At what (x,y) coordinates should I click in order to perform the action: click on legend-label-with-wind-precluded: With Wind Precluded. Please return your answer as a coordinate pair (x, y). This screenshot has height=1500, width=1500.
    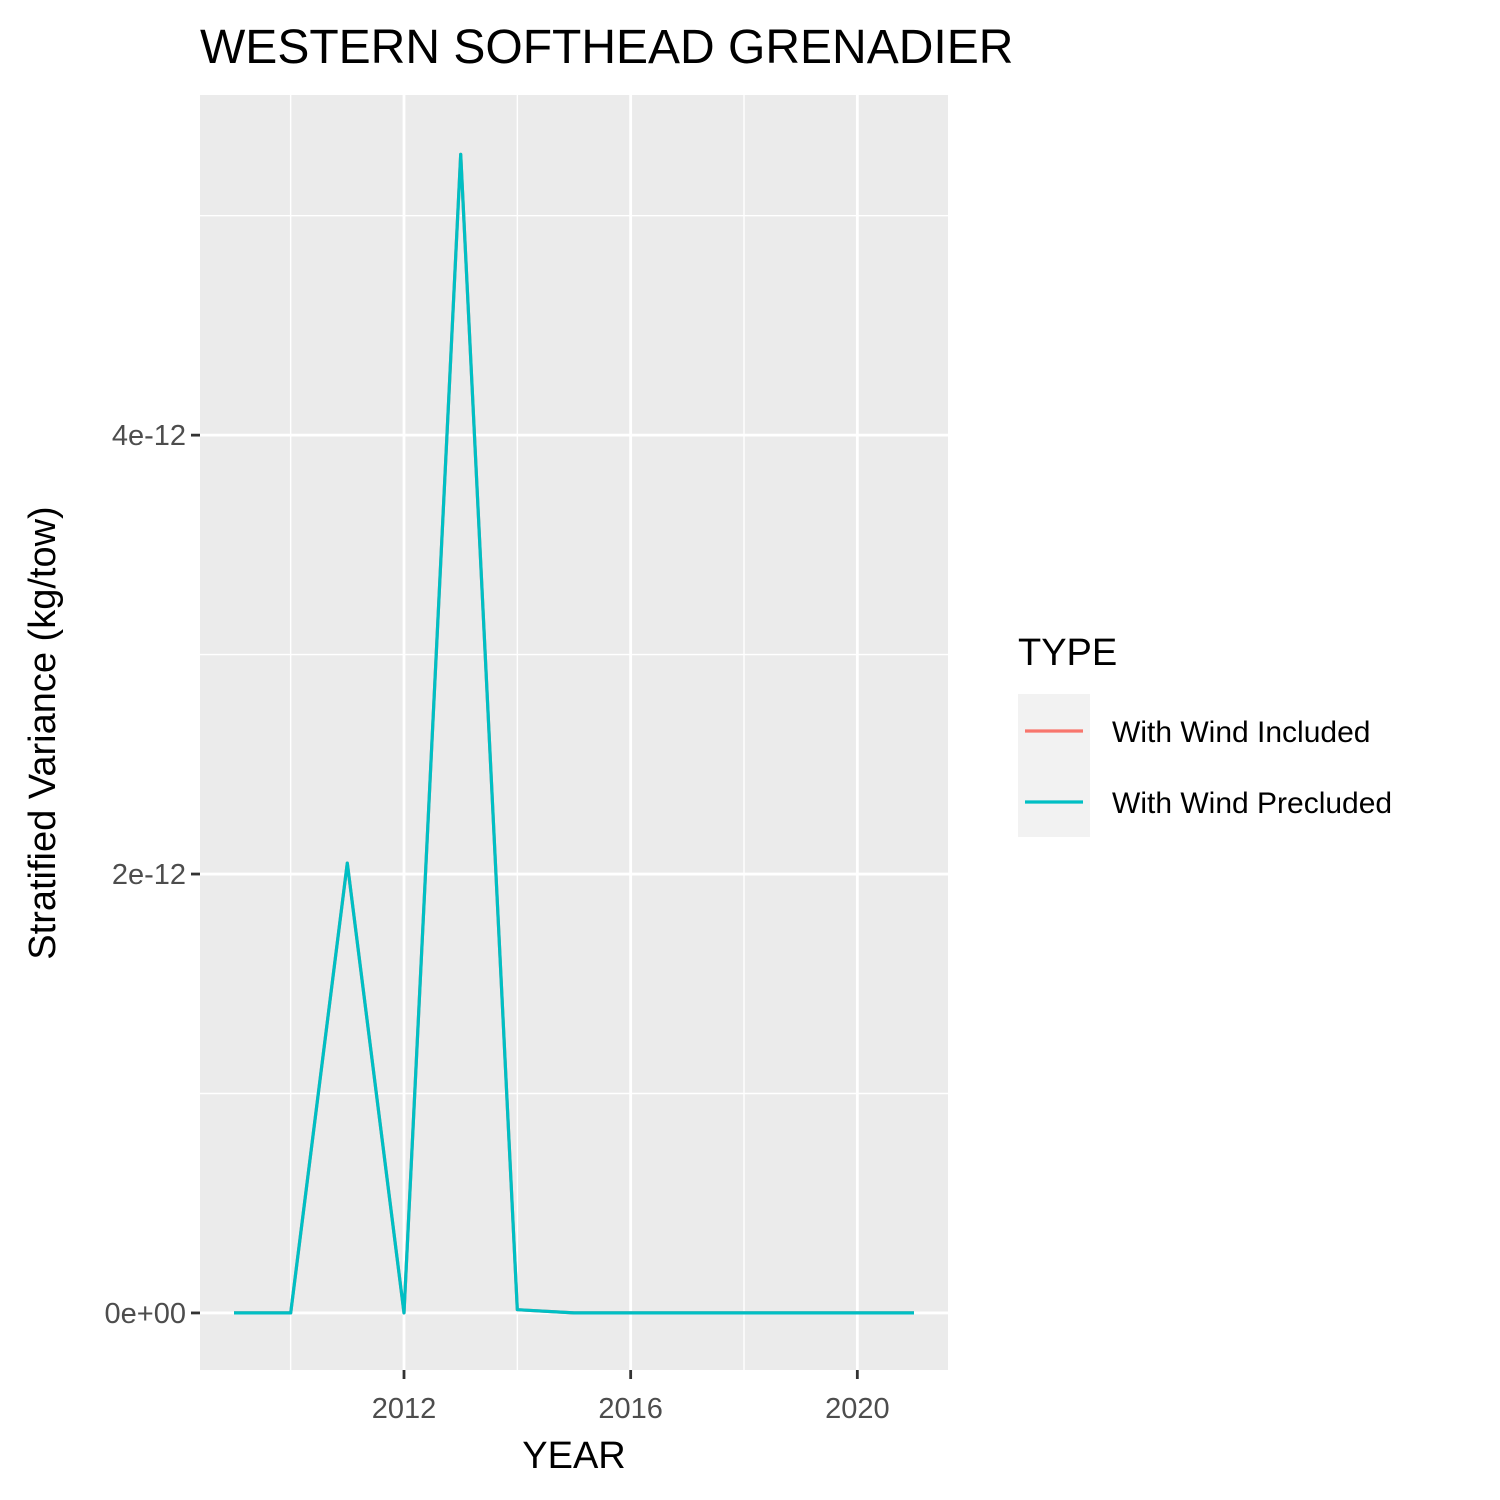
    Looking at the image, I should click on (1252, 803).